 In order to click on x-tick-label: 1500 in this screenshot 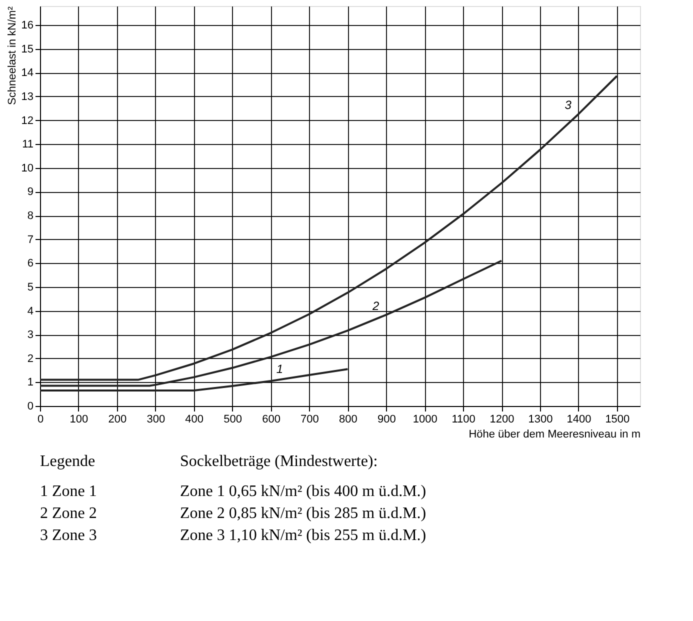, I will do `click(617, 420)`.